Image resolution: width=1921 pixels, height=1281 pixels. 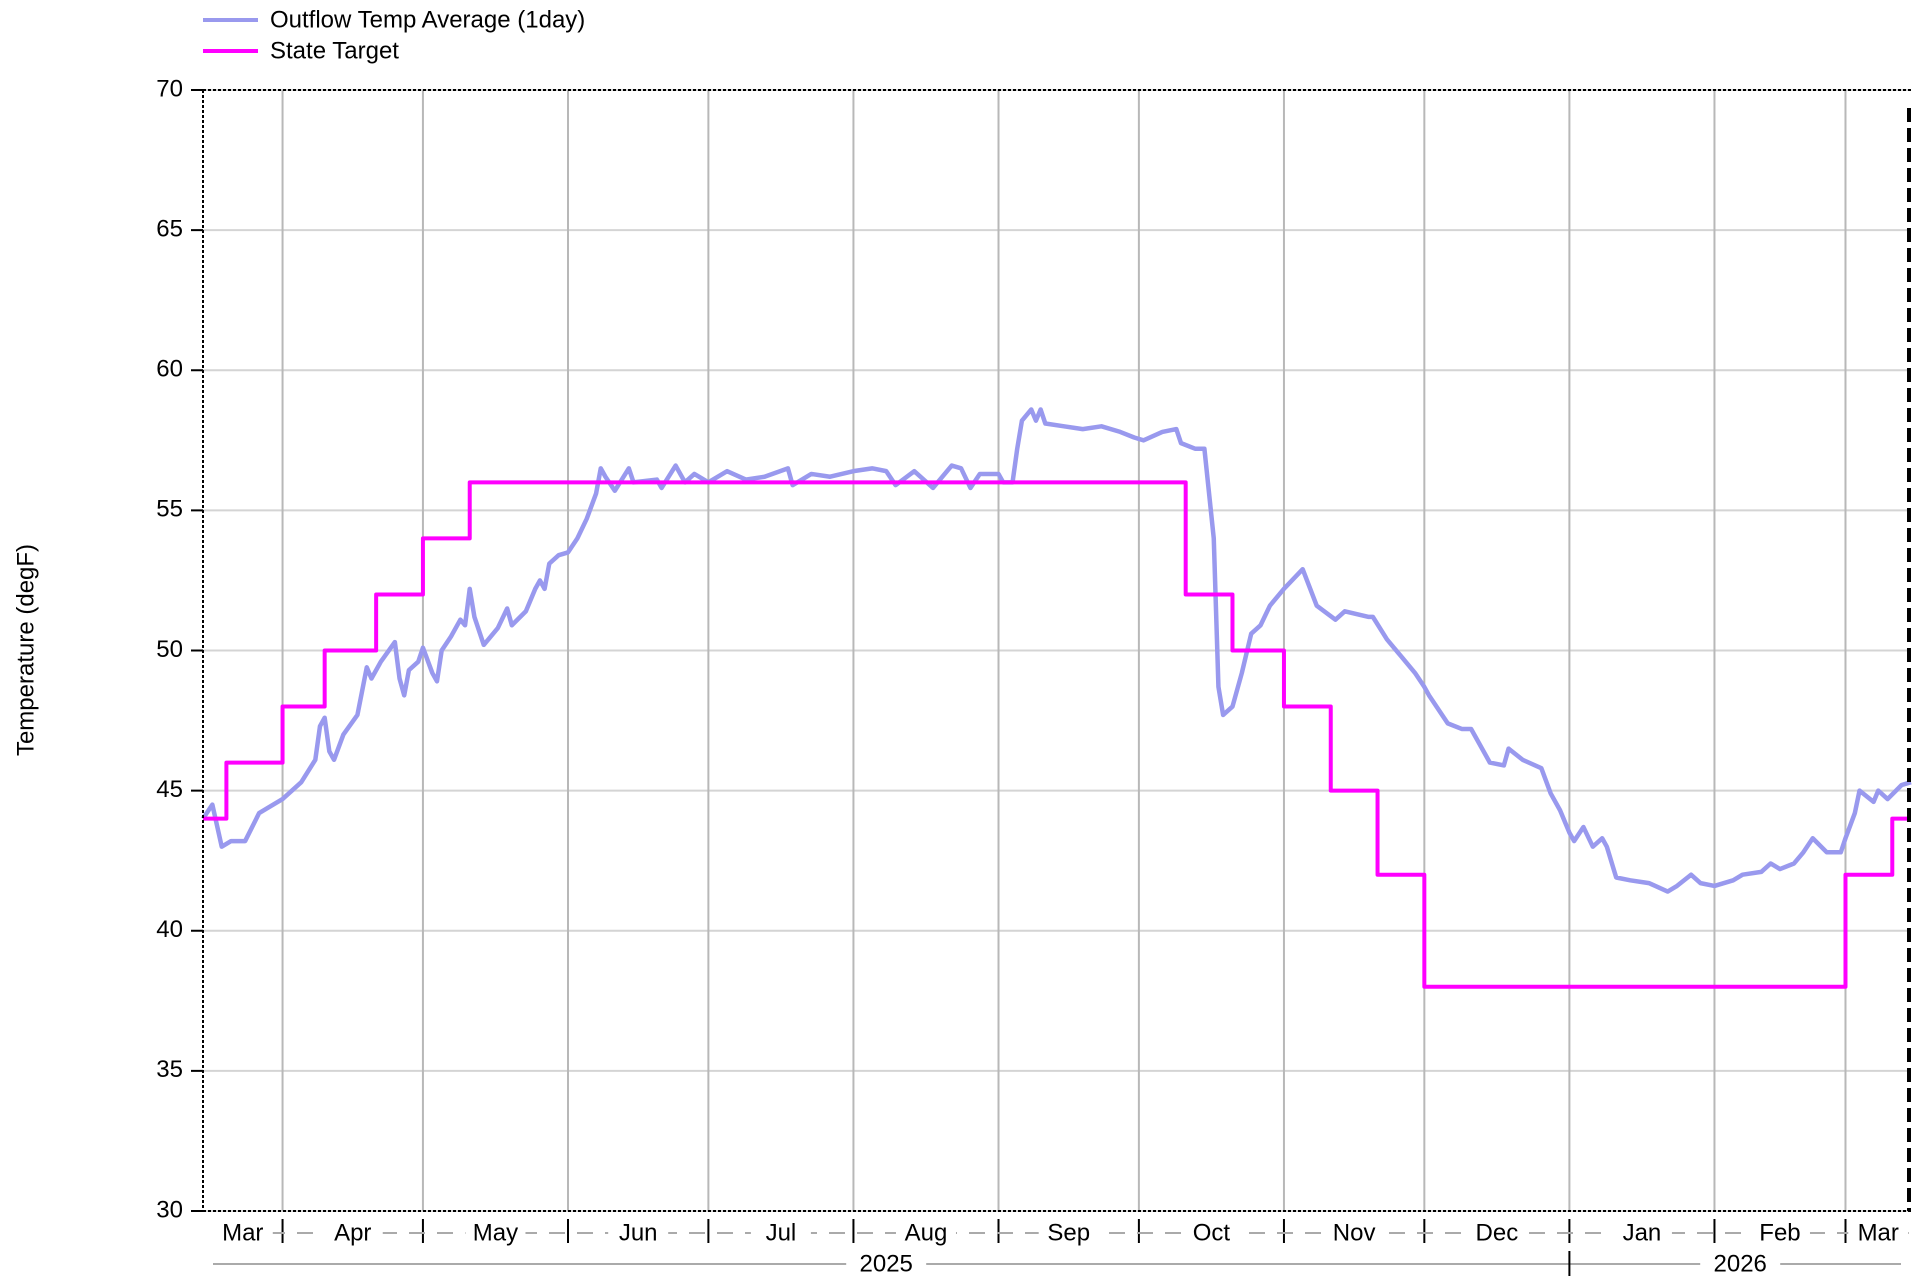 What do you see at coordinates (169, 789) in the screenshot?
I see `y-tick-label: 45` at bounding box center [169, 789].